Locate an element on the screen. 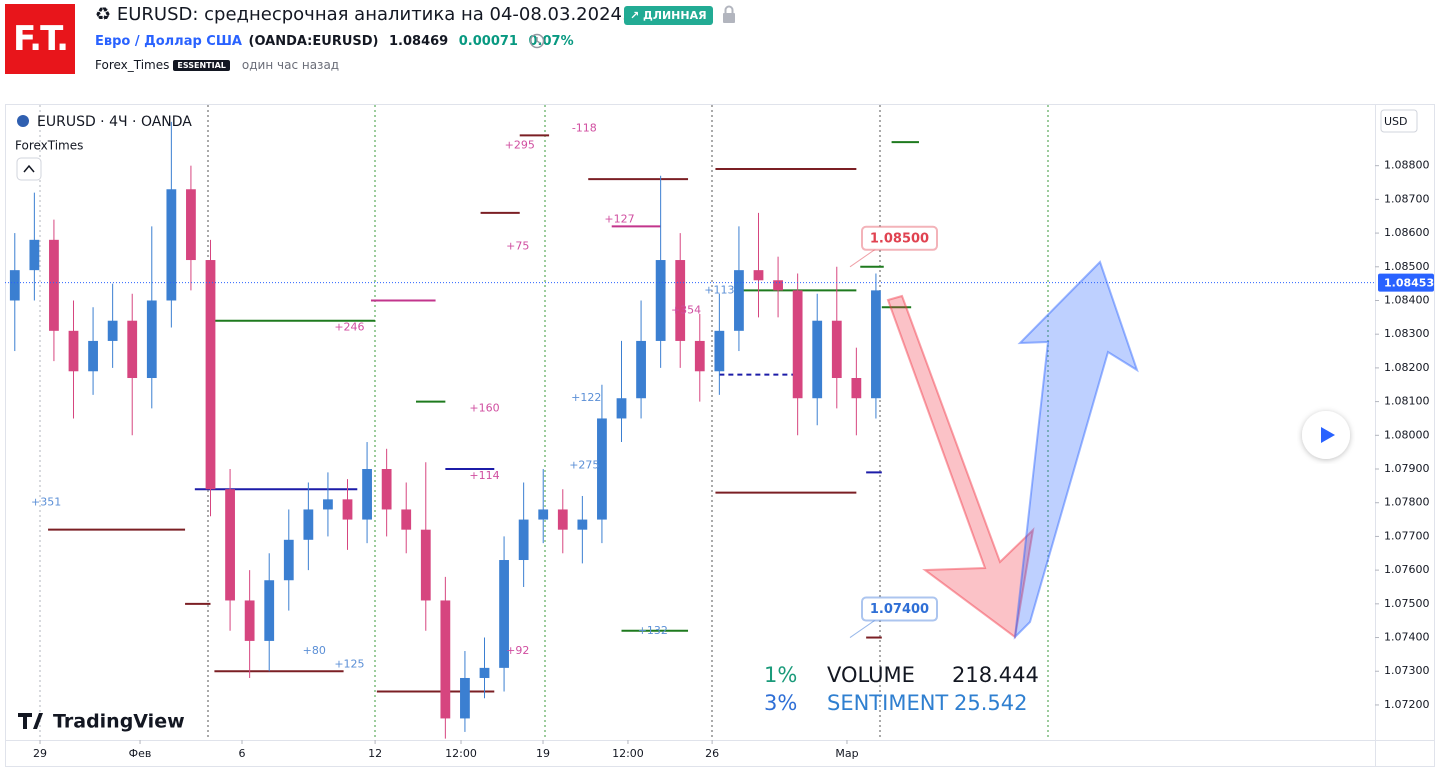 Image resolution: width=1439 pixels, height=772 pixels. lock-icon is located at coordinates (729, 14).